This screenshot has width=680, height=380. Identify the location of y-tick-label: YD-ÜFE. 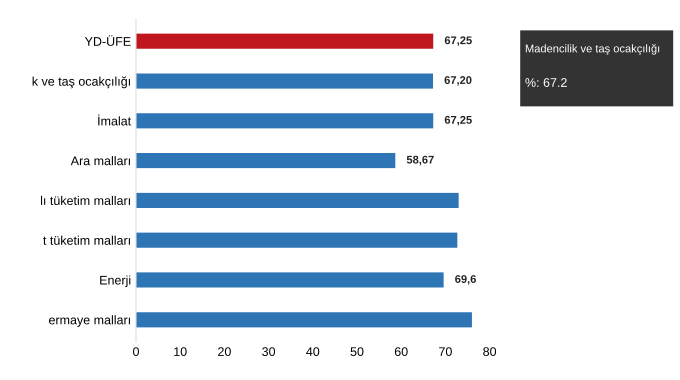
(107, 40).